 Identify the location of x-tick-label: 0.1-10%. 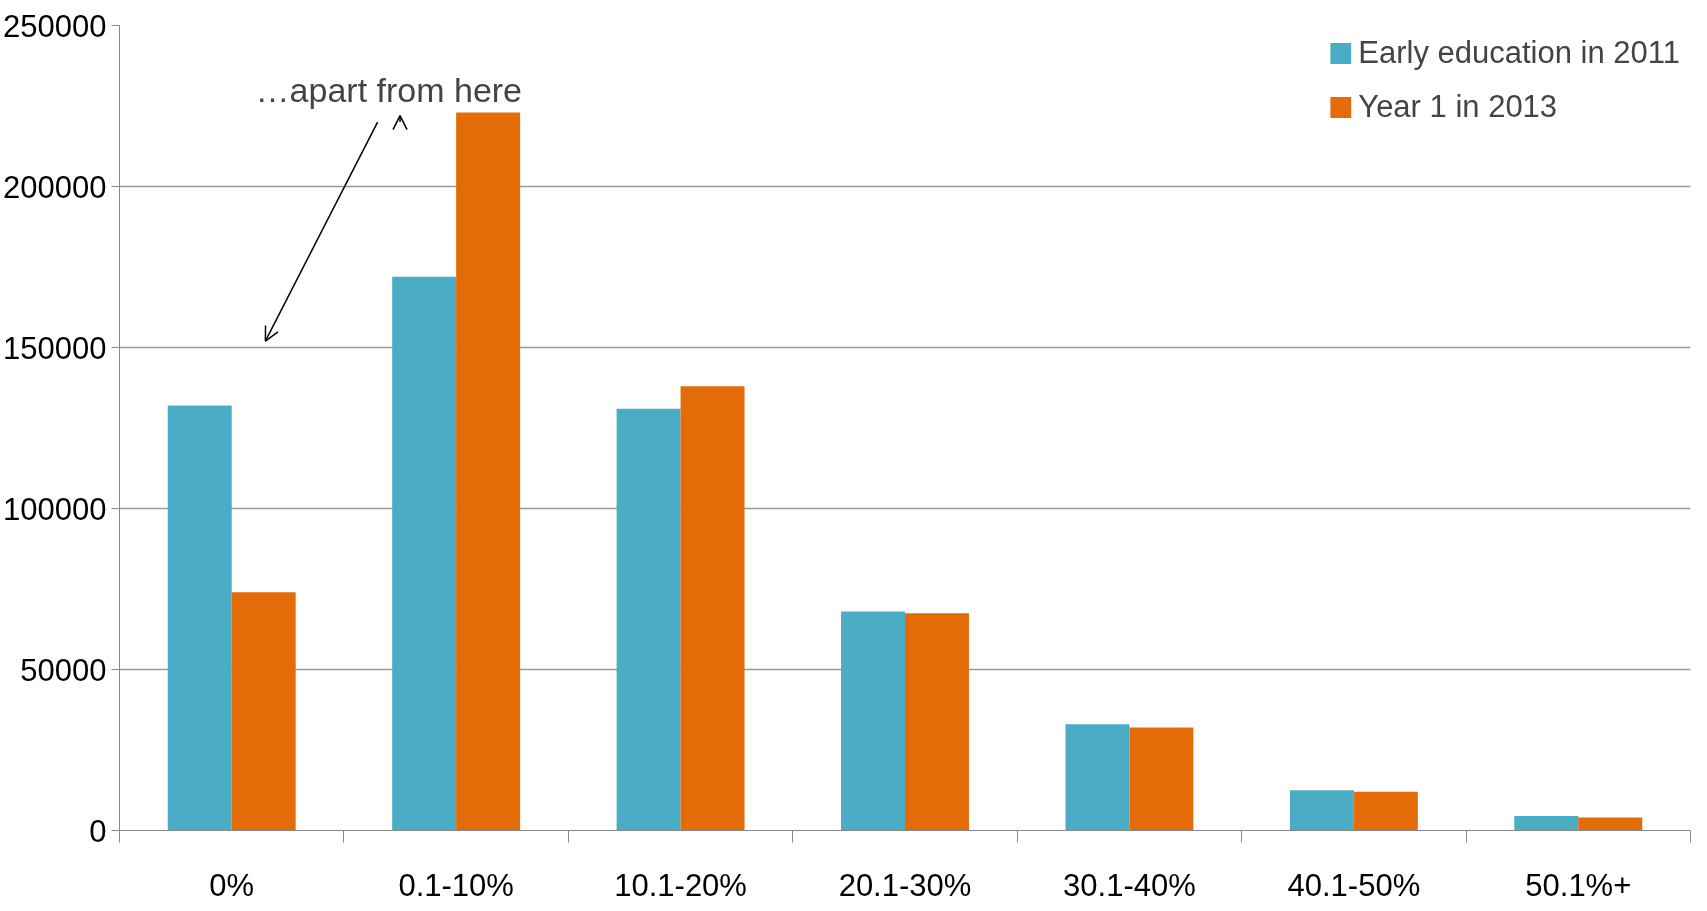
(456, 885).